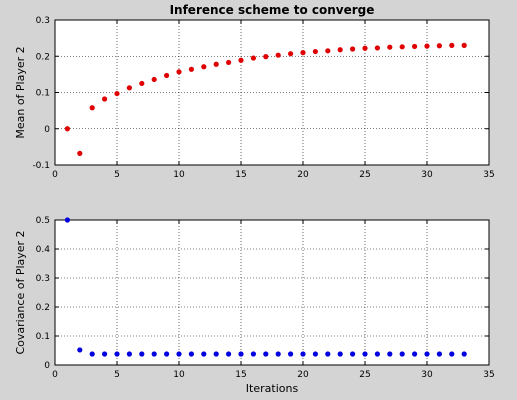 Image resolution: width=517 pixels, height=400 pixels. Describe the element at coordinates (43, 21) in the screenshot. I see `mean-y-tick-label: 0.3` at that location.